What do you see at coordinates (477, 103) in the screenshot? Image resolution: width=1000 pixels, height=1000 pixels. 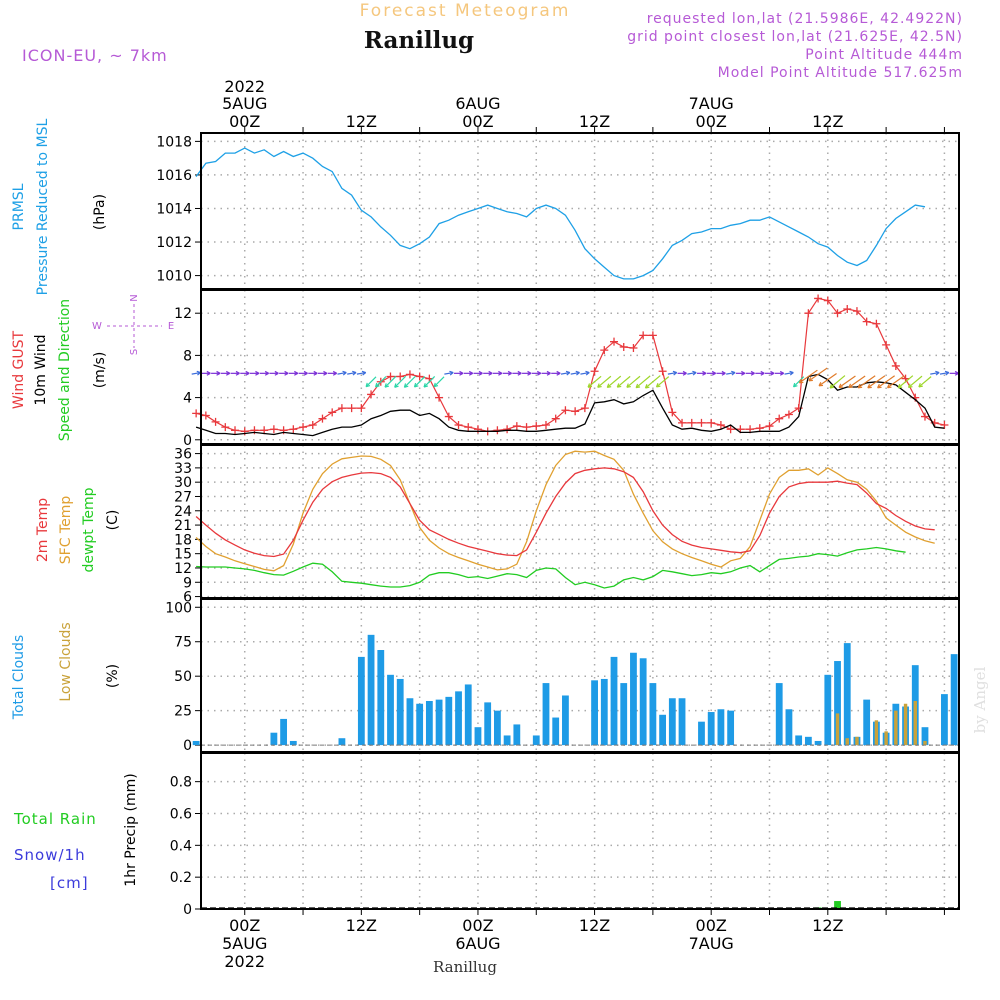 I see `top-date-label: 6AUG` at bounding box center [477, 103].